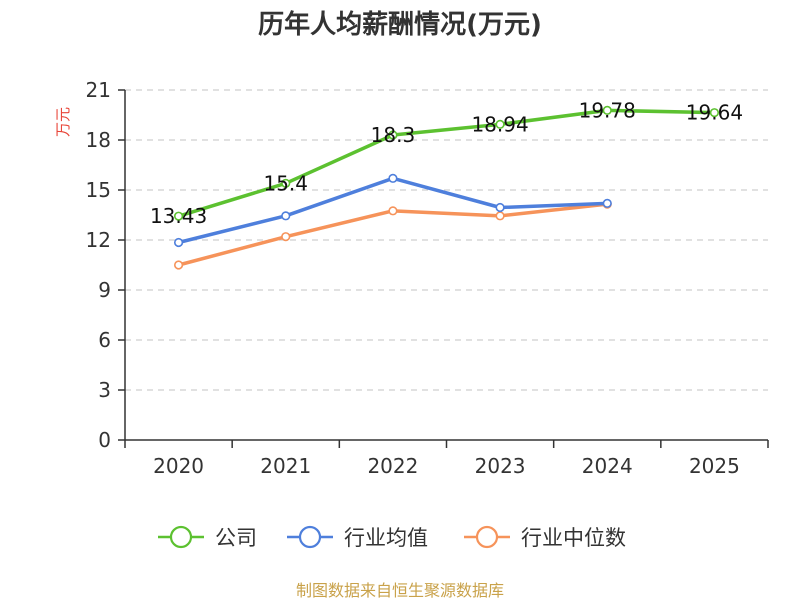 The height and width of the screenshot is (600, 800). What do you see at coordinates (386, 538) in the screenshot?
I see `legend-label: 行业均值` at bounding box center [386, 538].